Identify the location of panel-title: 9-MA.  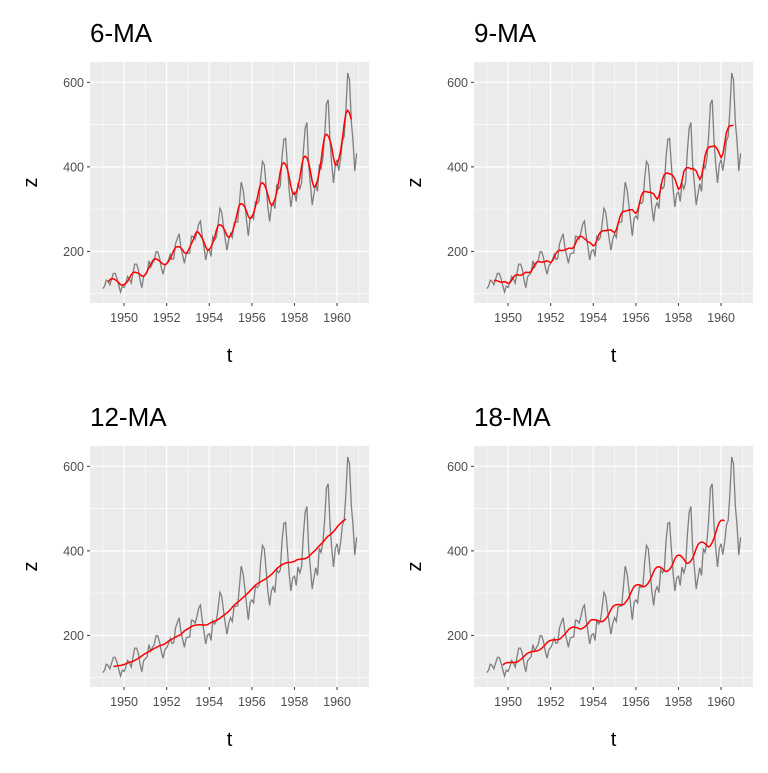
(505, 33).